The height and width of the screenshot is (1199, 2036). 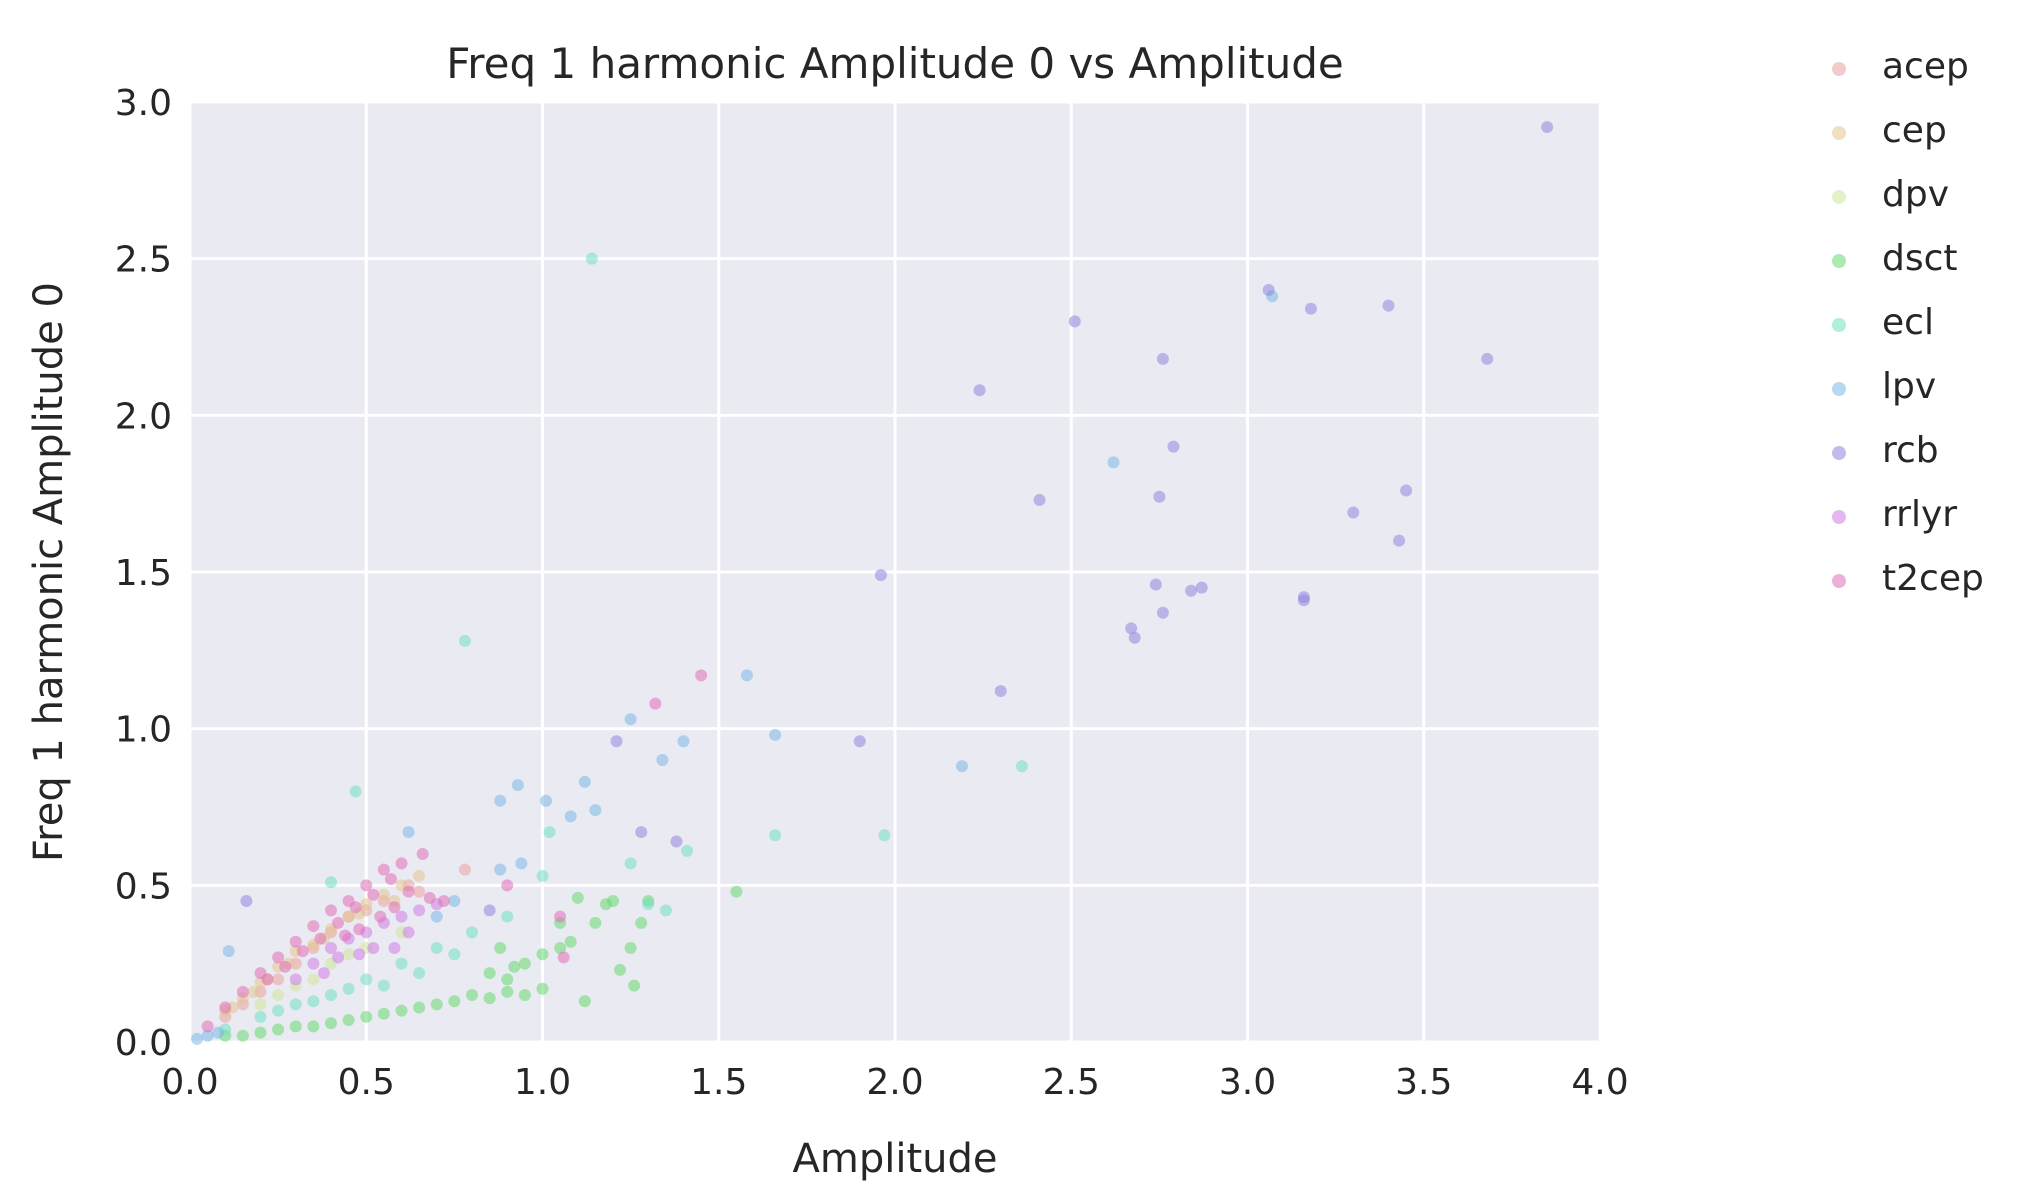 I want to click on x-tick-label: 2.5, so click(x=1071, y=1082).